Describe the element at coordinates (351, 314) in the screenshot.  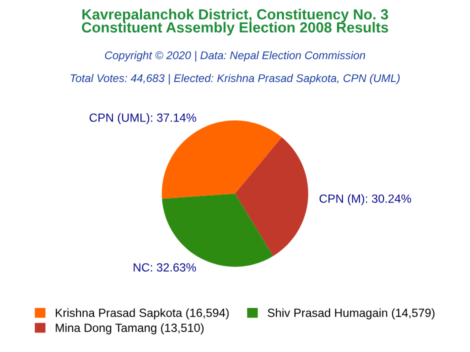
I see `legend-label: Shiv Prasad Humagain (14,579)` at that location.